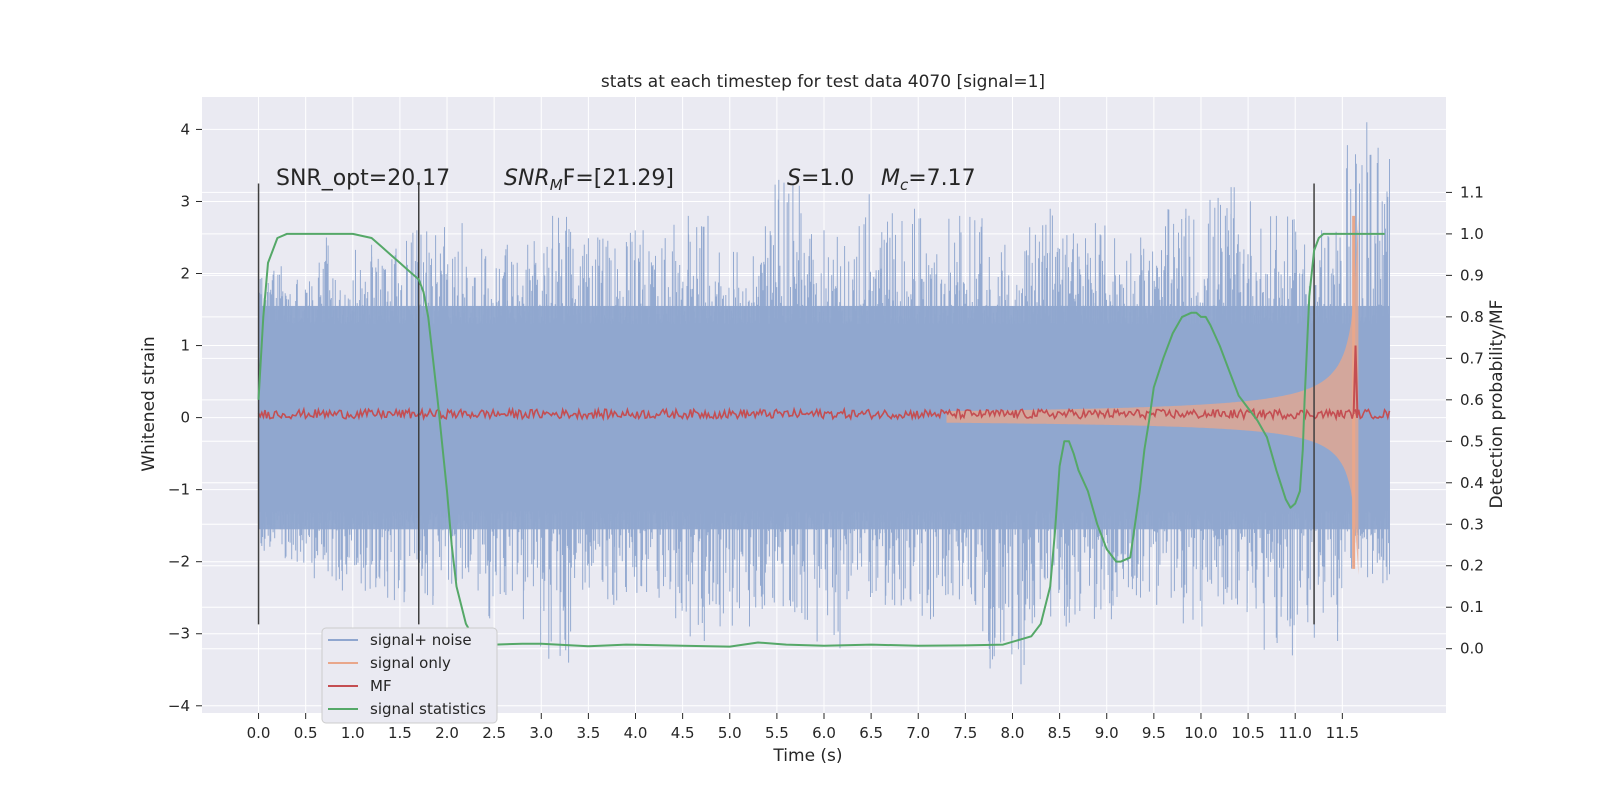 The height and width of the screenshot is (800, 1600). I want to click on annotation-mc-value: =7.17, so click(941, 178).